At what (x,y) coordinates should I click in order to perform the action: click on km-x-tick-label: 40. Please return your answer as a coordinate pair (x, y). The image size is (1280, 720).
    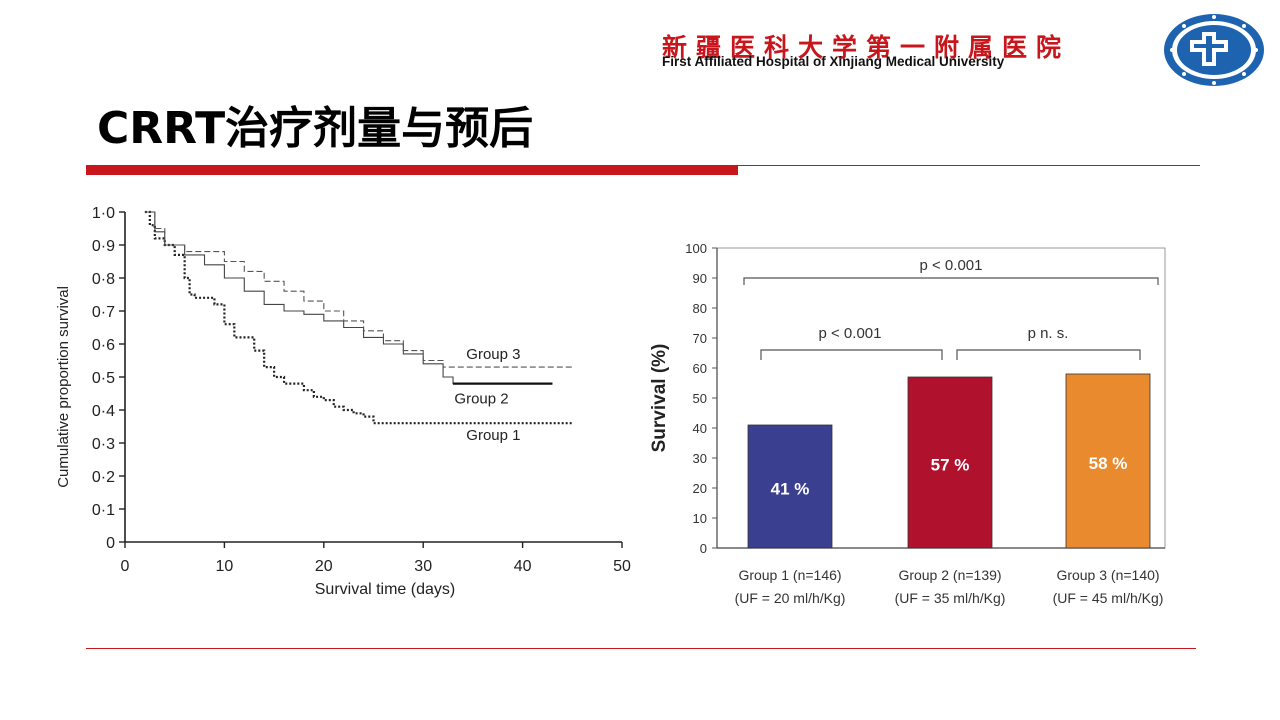
    Looking at the image, I should click on (523, 566).